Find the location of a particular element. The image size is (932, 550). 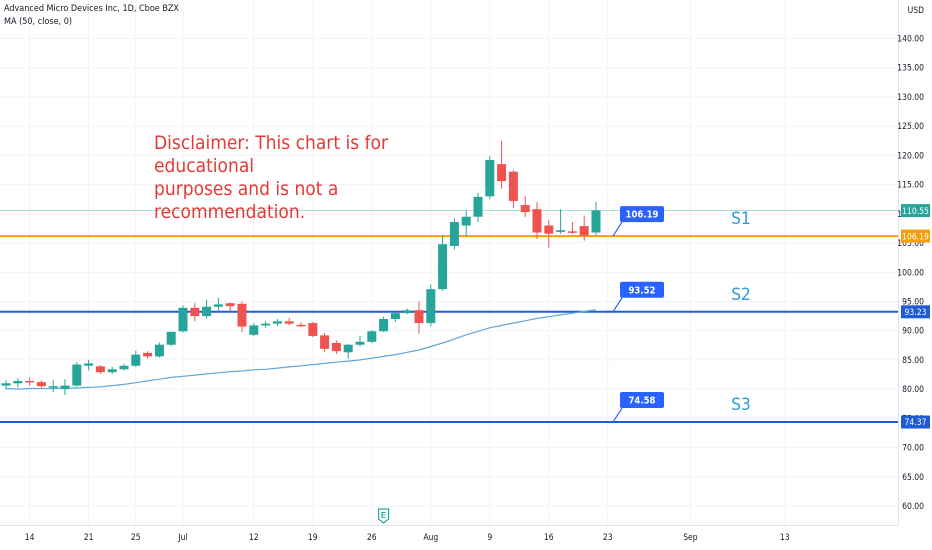

level-callouts: 106.19 93.52 74.58 is located at coordinates (638, 314).